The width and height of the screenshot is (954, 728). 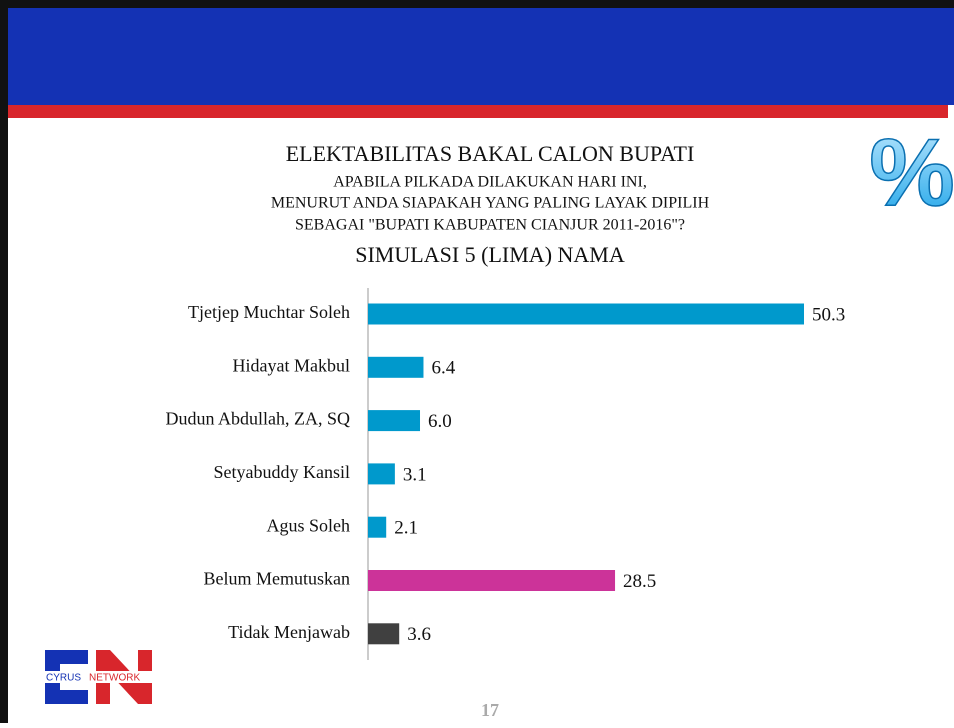 What do you see at coordinates (478, 111) in the screenshot?
I see `header-stripe` at bounding box center [478, 111].